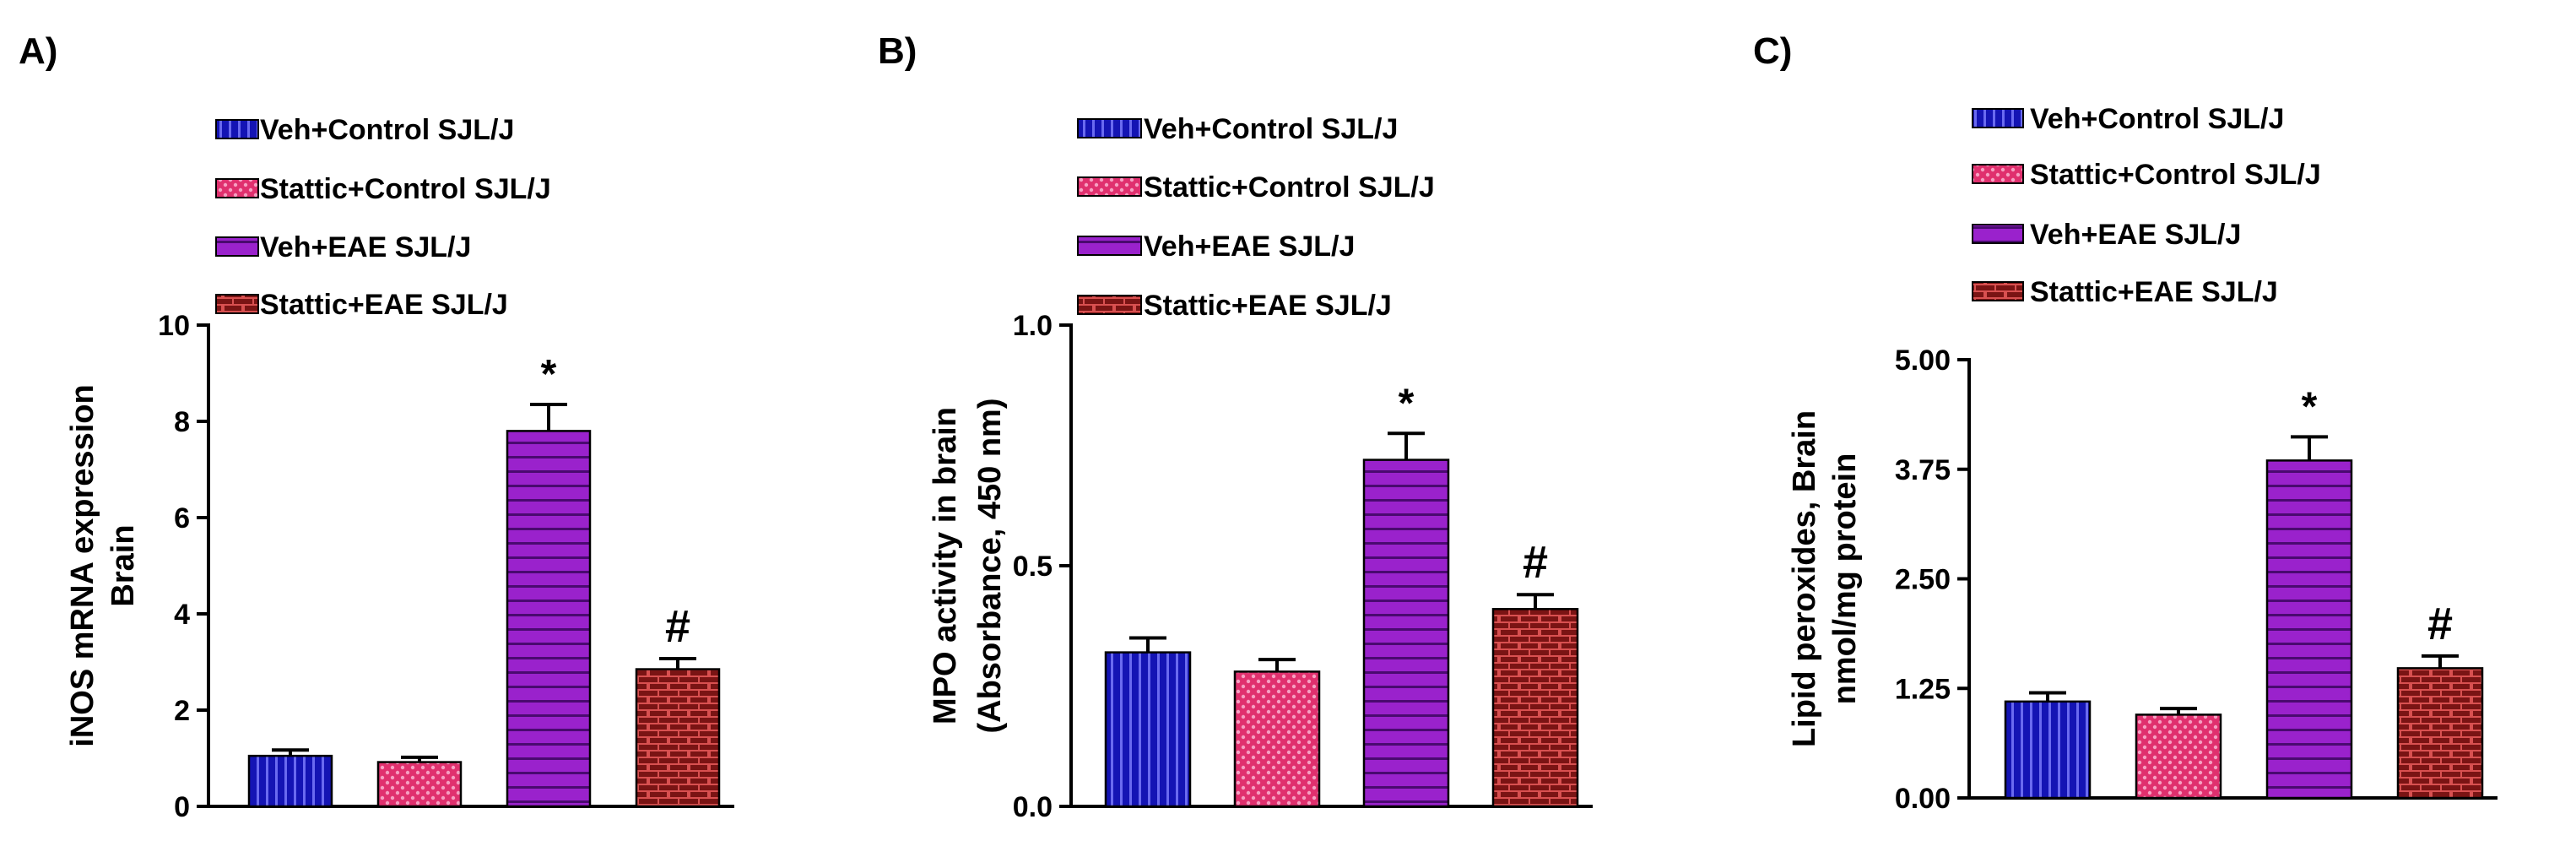 This screenshot has height=841, width=2576. Describe the element at coordinates (1033, 807) in the screenshot. I see `y-tick-label: 0.0` at that location.